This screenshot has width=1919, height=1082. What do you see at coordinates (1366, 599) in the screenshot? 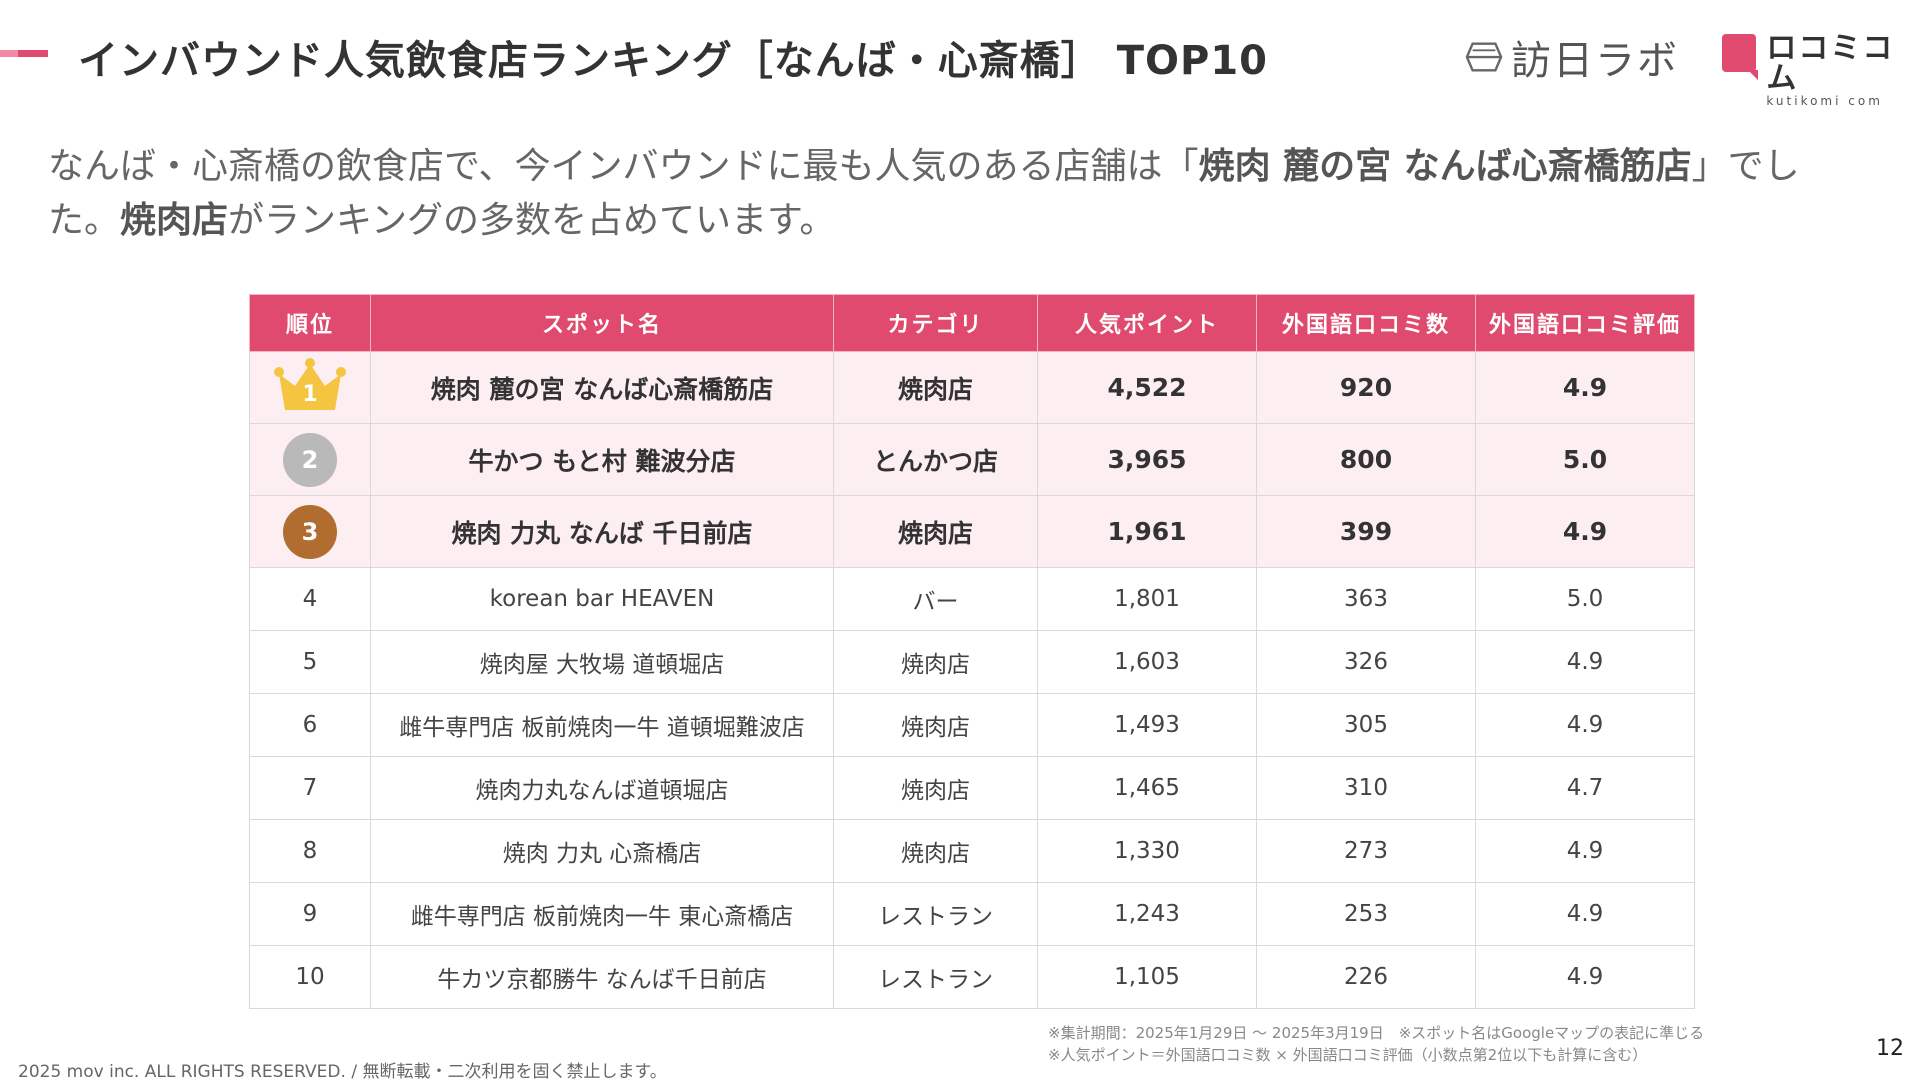
I see `review-count-cell: 363` at bounding box center [1366, 599].